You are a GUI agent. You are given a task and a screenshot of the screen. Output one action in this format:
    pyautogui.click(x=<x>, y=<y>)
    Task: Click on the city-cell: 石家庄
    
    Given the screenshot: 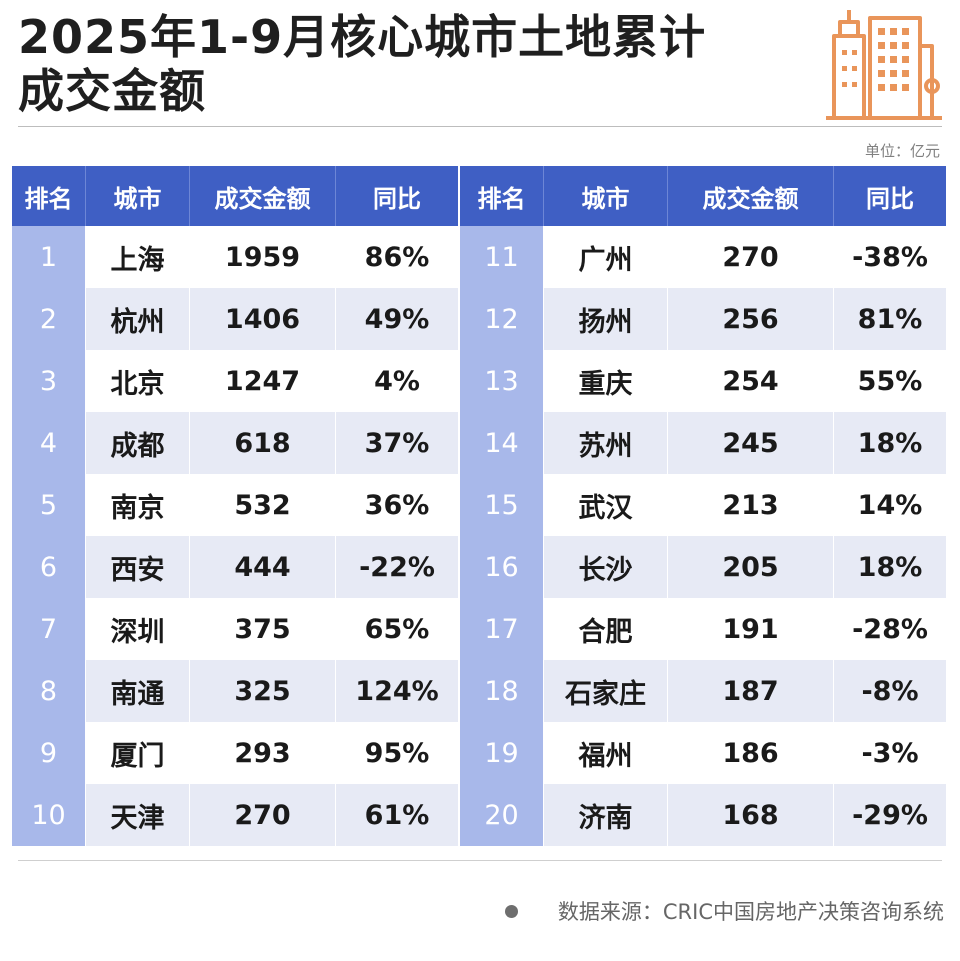 What is the action you would take?
    pyautogui.click(x=606, y=691)
    